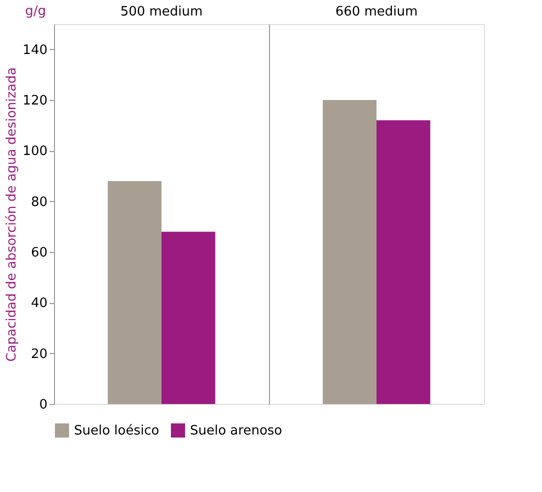 The image size is (542, 492). Describe the element at coordinates (39, 253) in the screenshot. I see `y-tick-label: 60` at that location.